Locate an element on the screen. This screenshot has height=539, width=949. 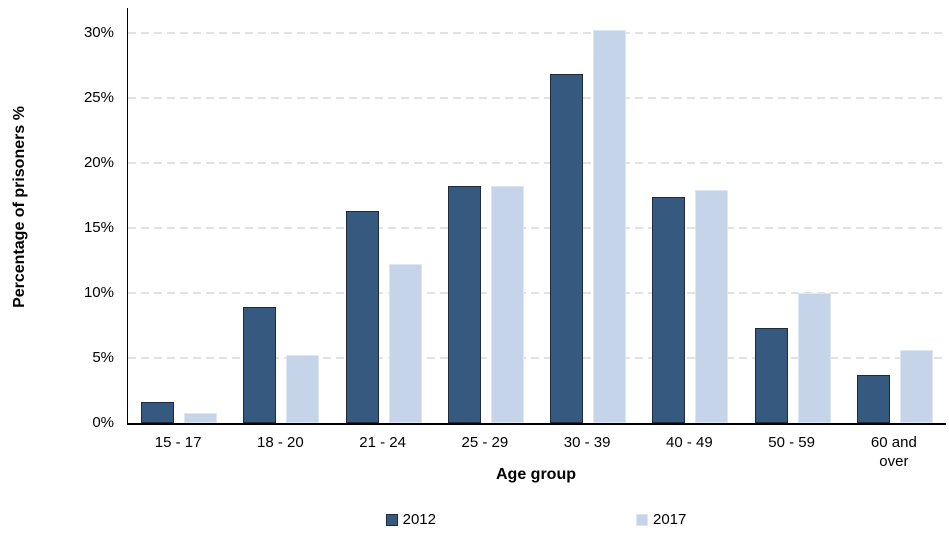
x-tick-label-50-59: 50 - 59 is located at coordinates (792, 452).